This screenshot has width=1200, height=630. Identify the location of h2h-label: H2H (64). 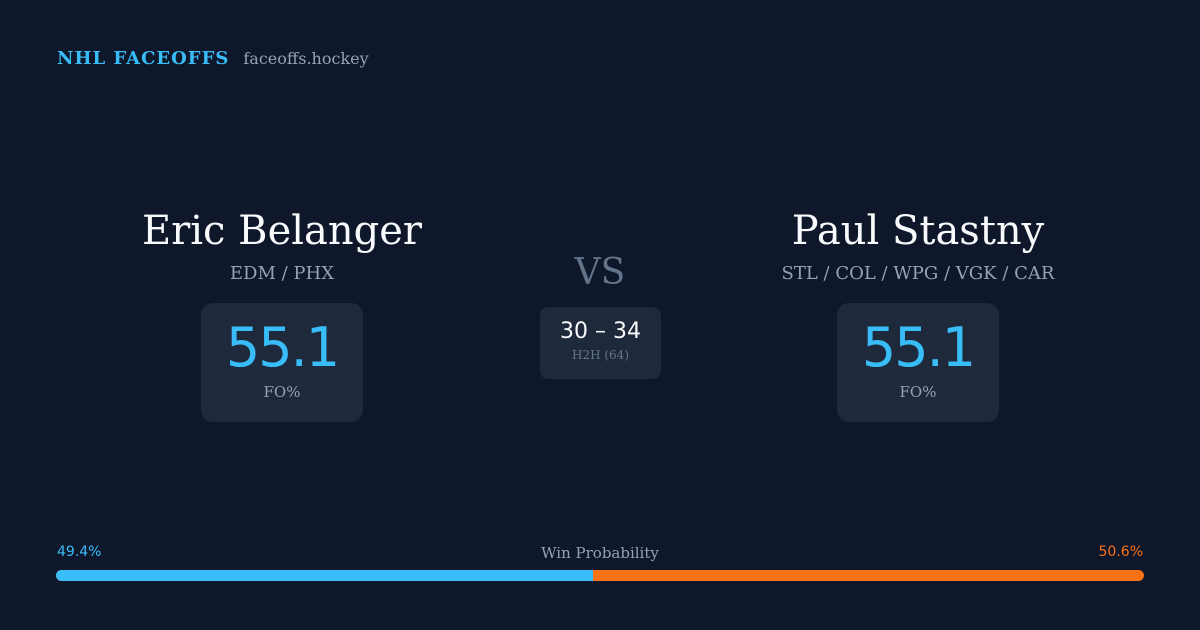
(600, 355).